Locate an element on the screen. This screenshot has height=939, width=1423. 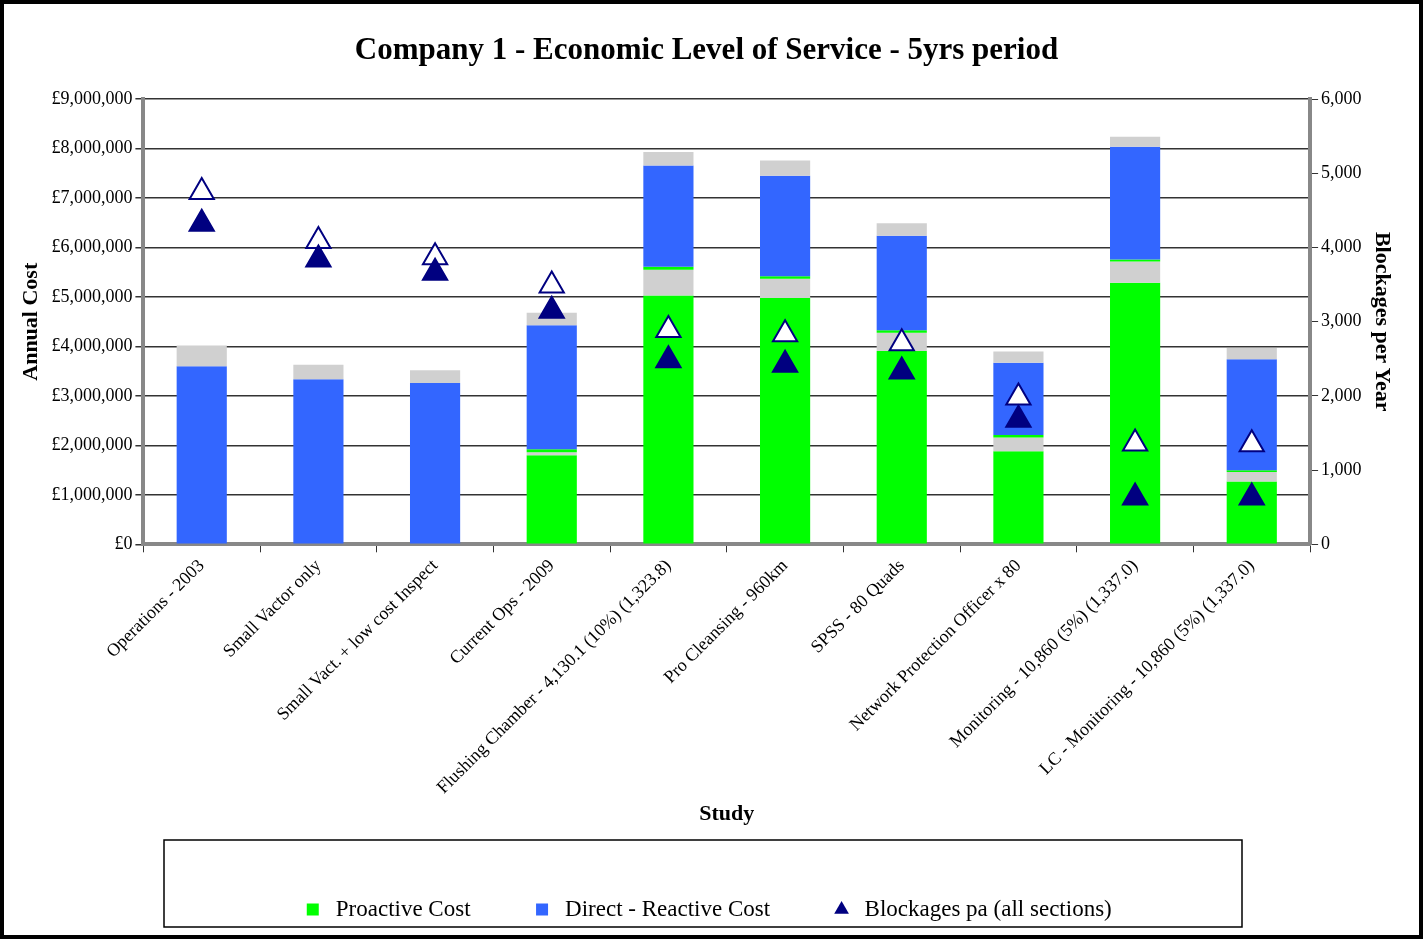
y2-axis-title: Blockages per Year is located at coordinates (1384, 321).